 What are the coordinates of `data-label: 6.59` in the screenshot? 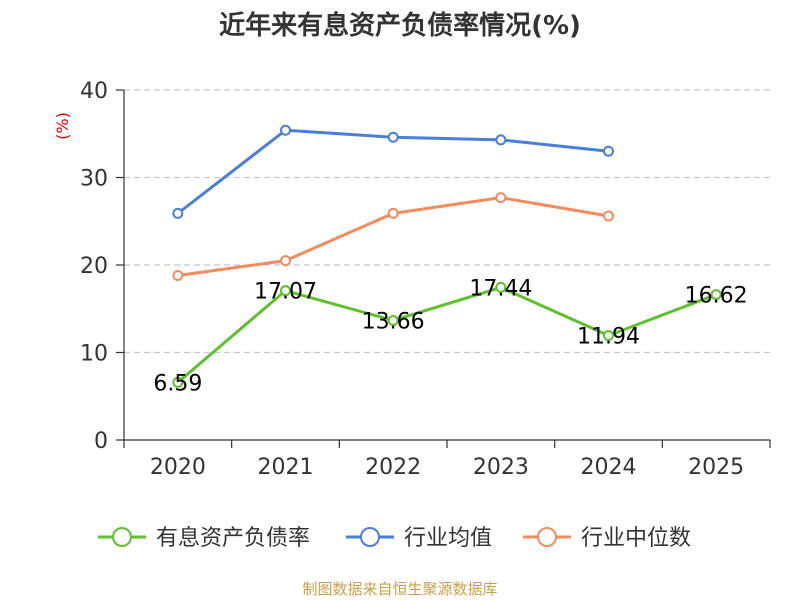 It's located at (177, 383).